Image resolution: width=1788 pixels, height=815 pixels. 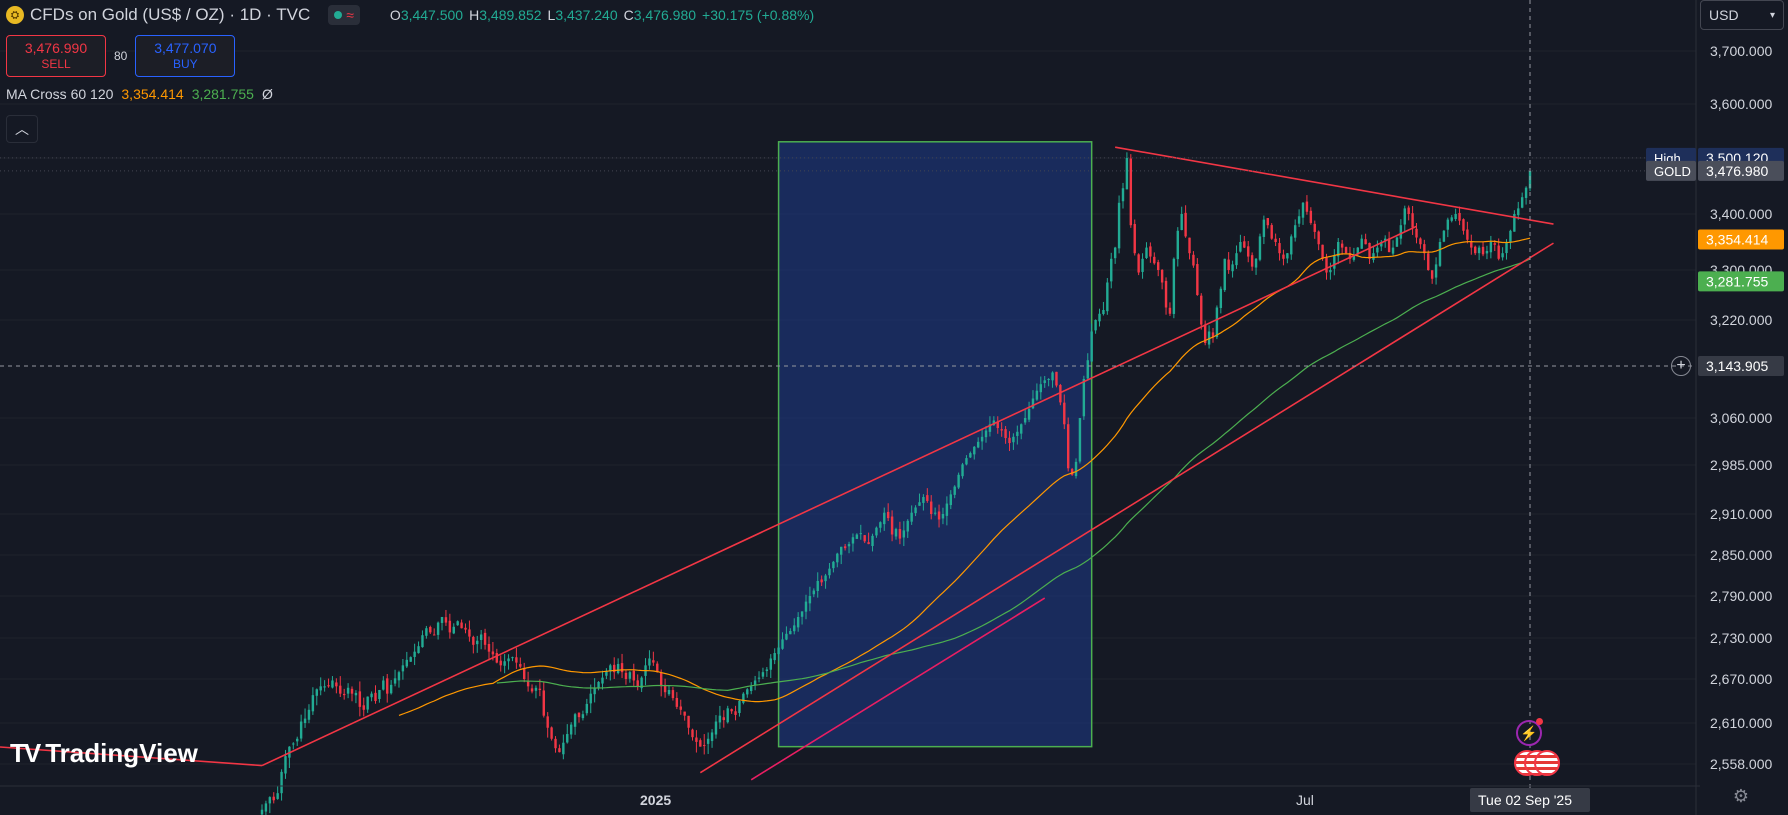 What do you see at coordinates (1741, 795) in the screenshot?
I see `settings-gear-icon: ⚙` at bounding box center [1741, 795].